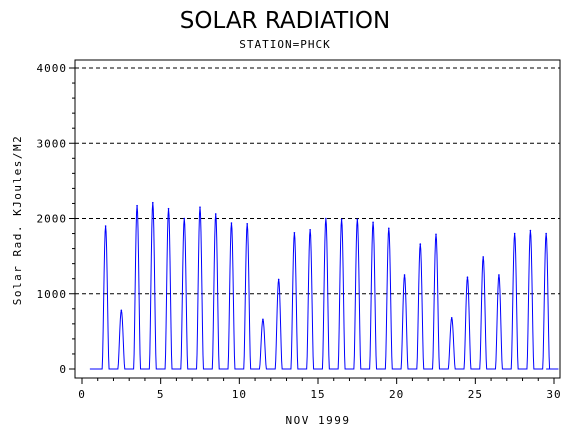 This screenshot has width=570, height=430. I want to click on chart-subtitle: STATION=PHCK, so click(284, 44).